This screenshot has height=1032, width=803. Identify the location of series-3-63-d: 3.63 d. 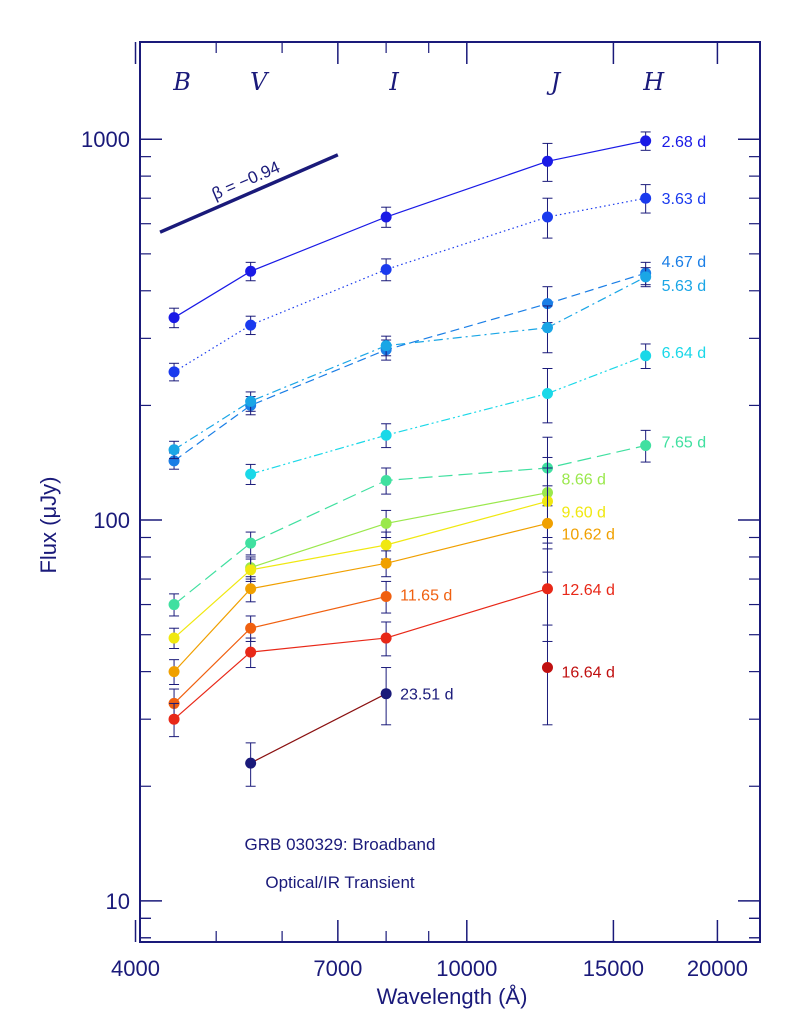
(437, 283).